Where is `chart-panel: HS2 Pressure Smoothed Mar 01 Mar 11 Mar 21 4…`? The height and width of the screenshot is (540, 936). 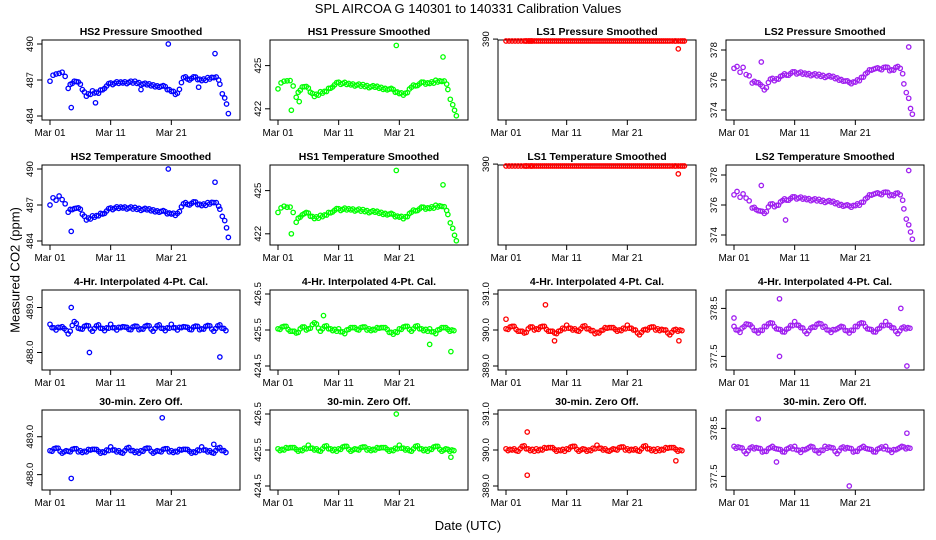 chart-panel: HS2 Pressure Smoothed Mar 01 Mar 11 Mar 21 4… is located at coordinates (133, 82).